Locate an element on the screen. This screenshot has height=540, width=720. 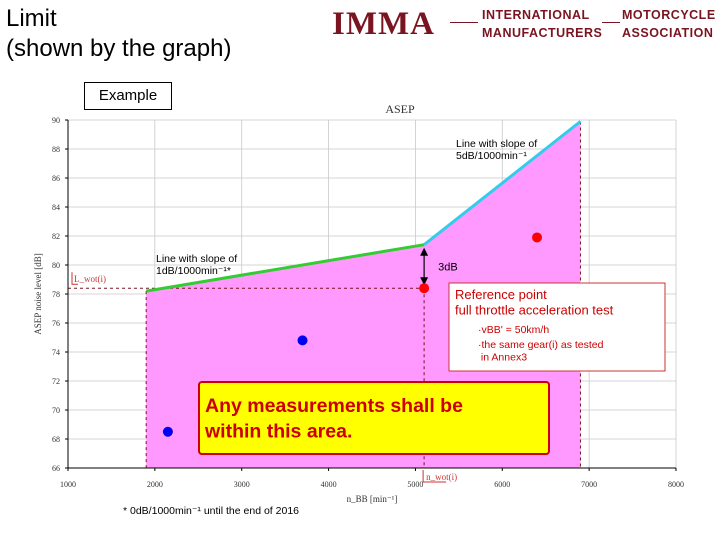
reference-point is located at coordinates (424, 288).